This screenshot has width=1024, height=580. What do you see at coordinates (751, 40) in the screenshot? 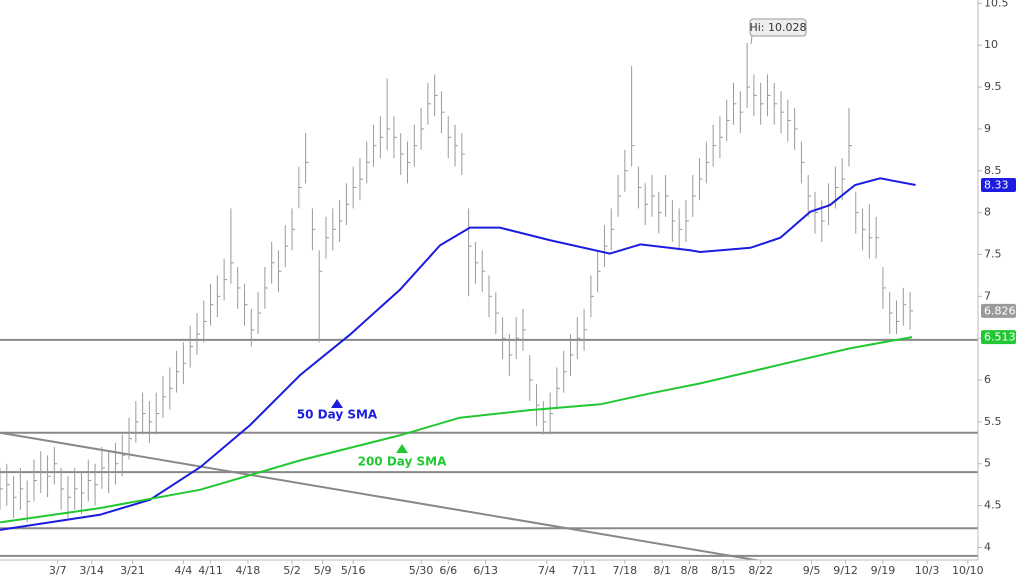
I see `callout-pointer` at bounding box center [751, 40].